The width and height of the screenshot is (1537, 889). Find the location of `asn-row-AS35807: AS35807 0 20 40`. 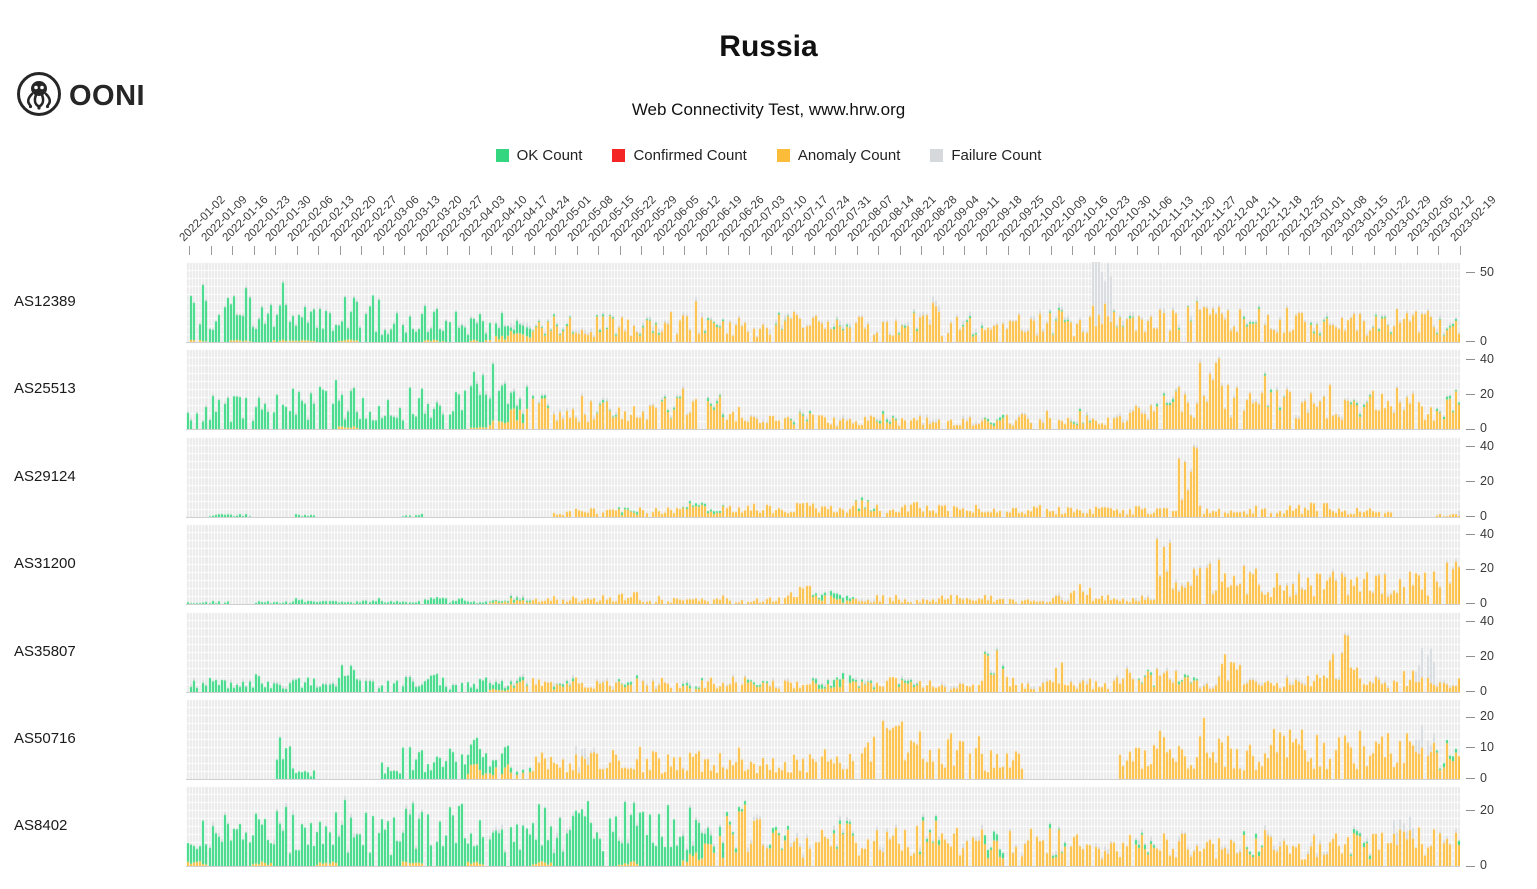

asn-row-AS35807: AS35807 0 20 40 is located at coordinates (768, 654).